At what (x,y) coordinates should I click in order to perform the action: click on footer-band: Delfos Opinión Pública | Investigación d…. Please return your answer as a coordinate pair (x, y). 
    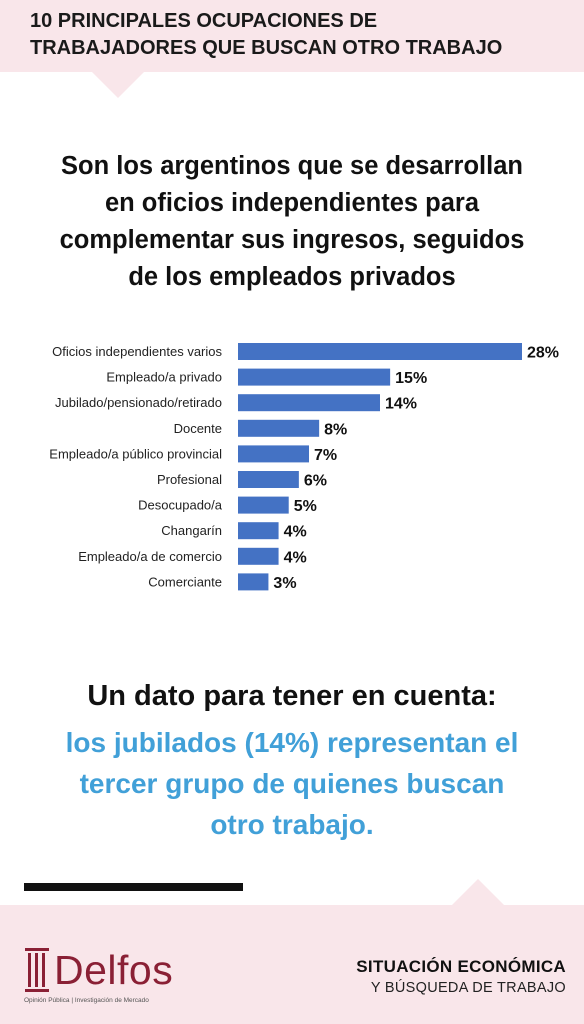
    Looking at the image, I should click on (292, 951).